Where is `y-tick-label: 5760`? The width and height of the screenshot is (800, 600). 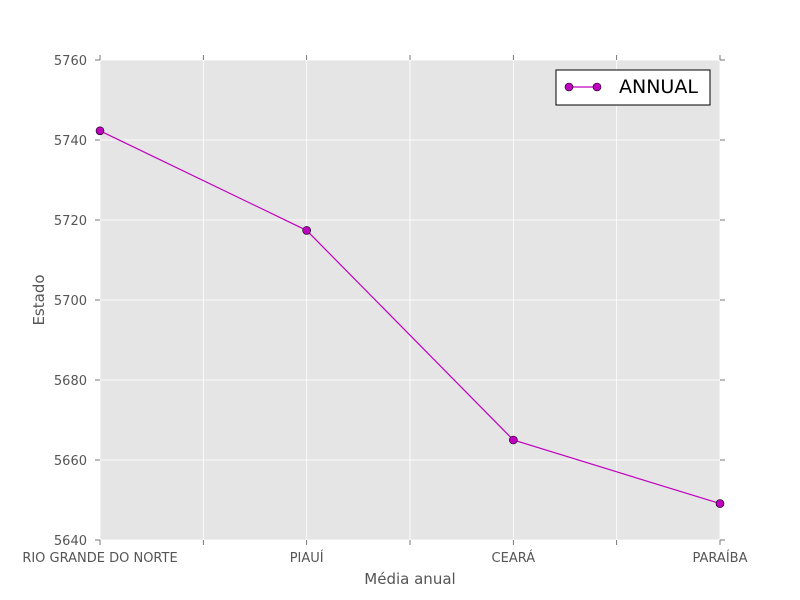
y-tick-label: 5760 is located at coordinates (70, 61).